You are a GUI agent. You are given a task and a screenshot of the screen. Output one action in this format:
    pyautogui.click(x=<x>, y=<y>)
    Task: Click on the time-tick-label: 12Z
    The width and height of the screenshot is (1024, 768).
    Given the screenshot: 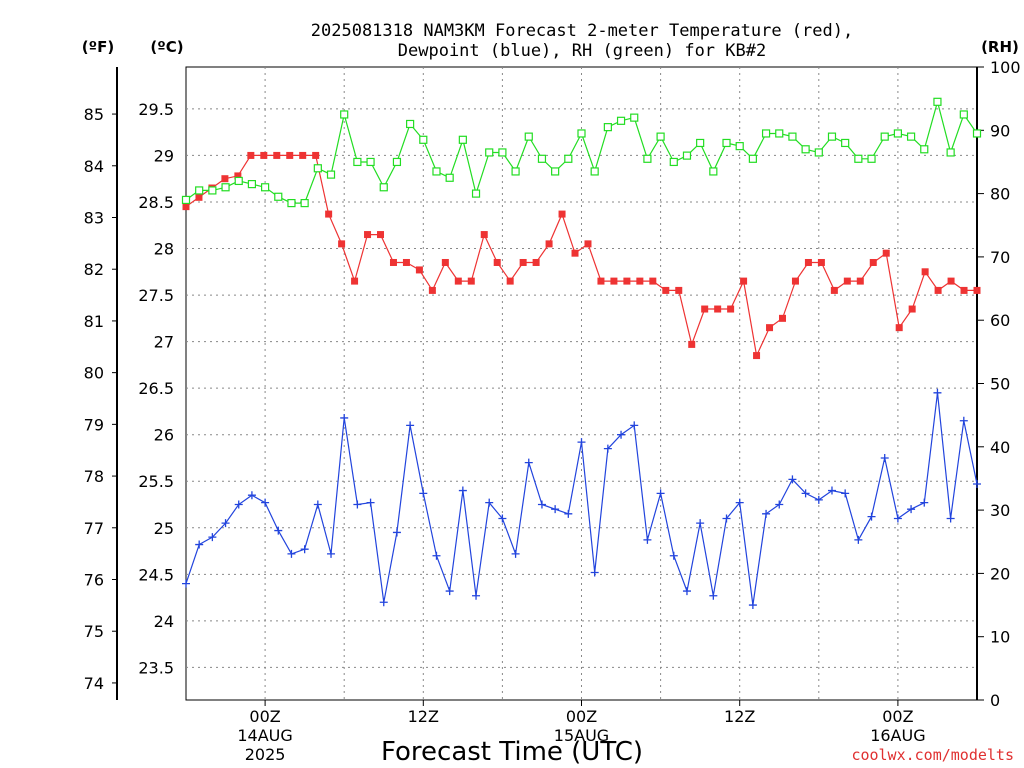 What is the action you would take?
    pyautogui.click(x=739, y=716)
    